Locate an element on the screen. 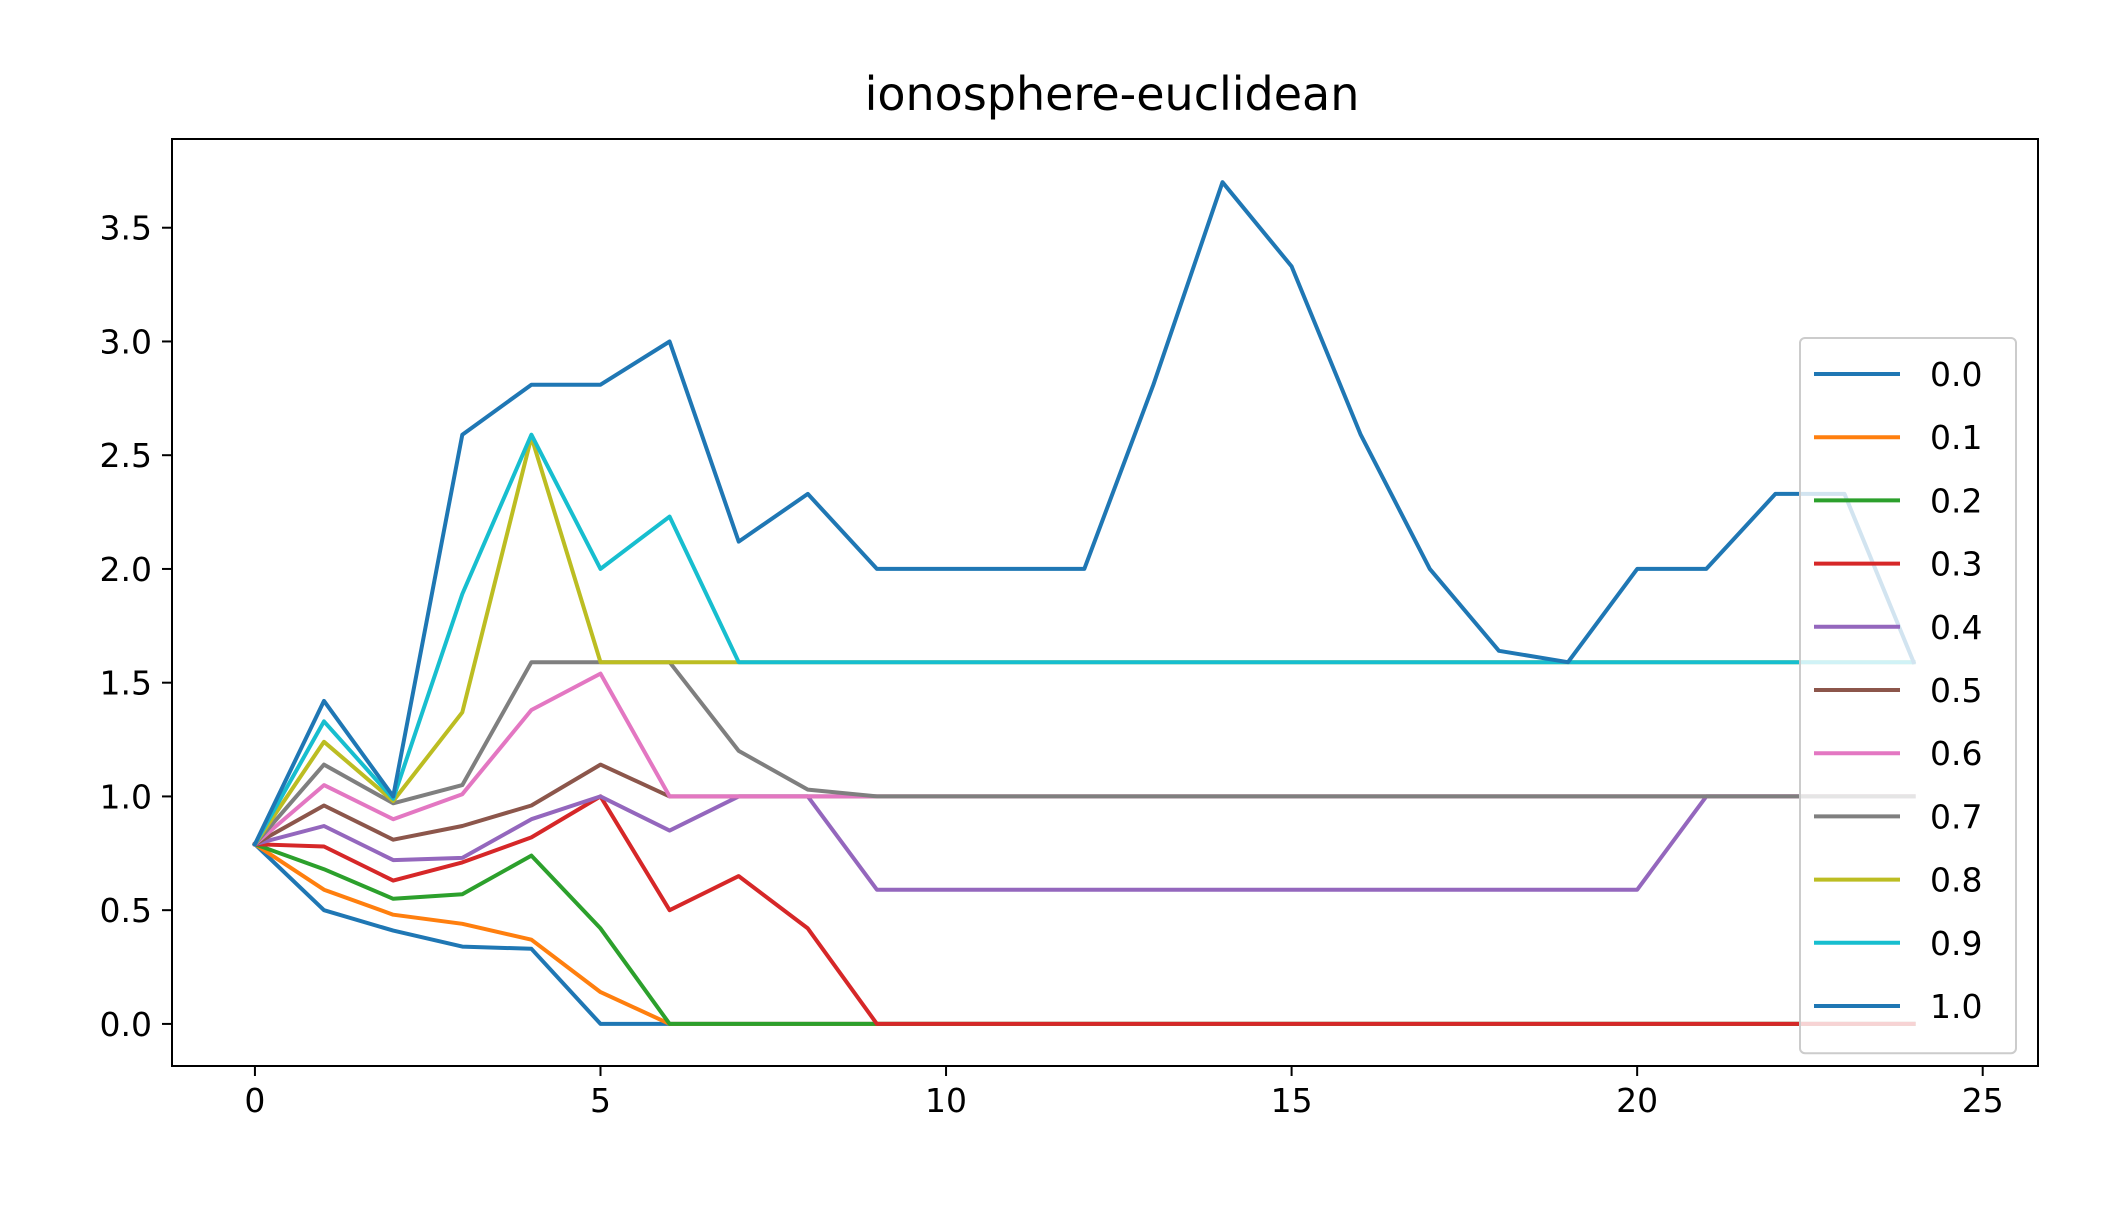 This screenshot has height=1208, width=2105. y-tick-label: 2.5 is located at coordinates (126, 455).